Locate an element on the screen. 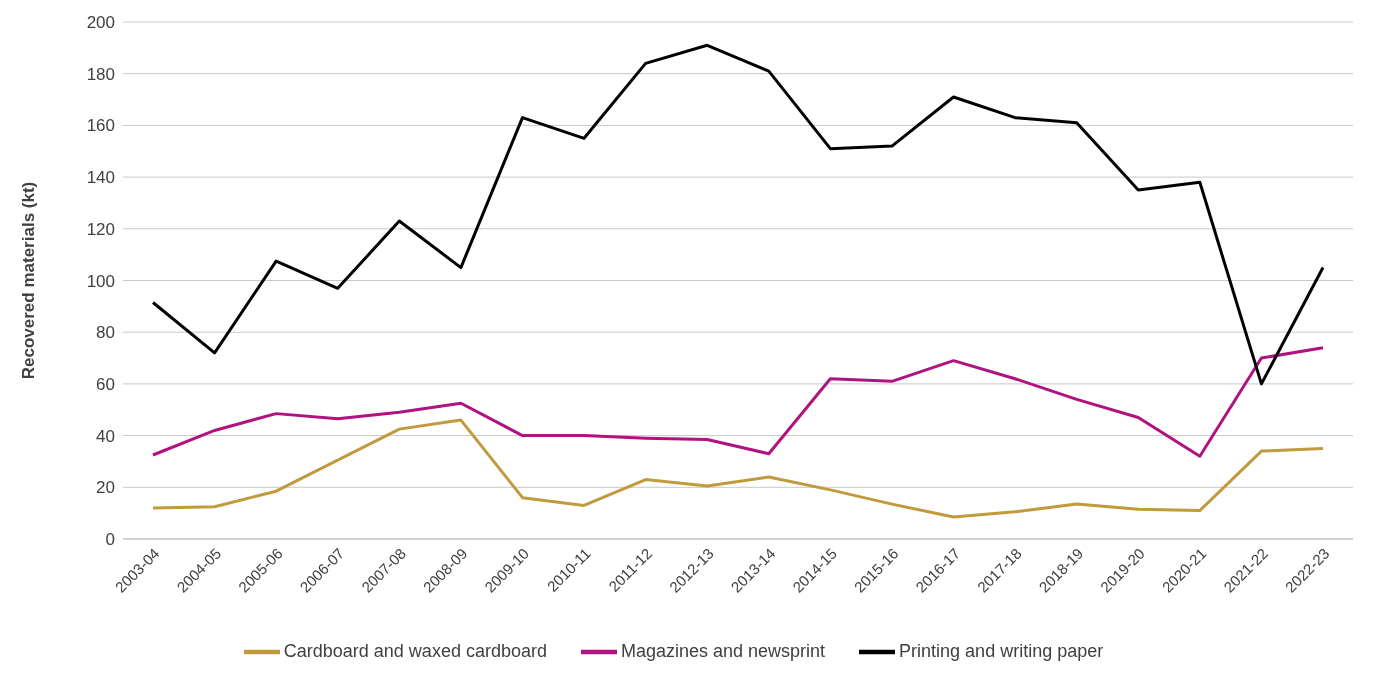 The height and width of the screenshot is (686, 1375). y-axis-title: Recovered materials (kt) is located at coordinates (29, 280).